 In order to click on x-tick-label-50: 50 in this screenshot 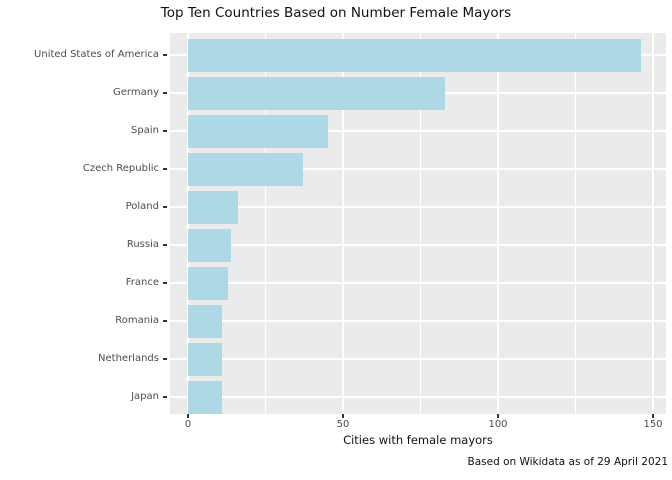, I will do `click(343, 424)`.